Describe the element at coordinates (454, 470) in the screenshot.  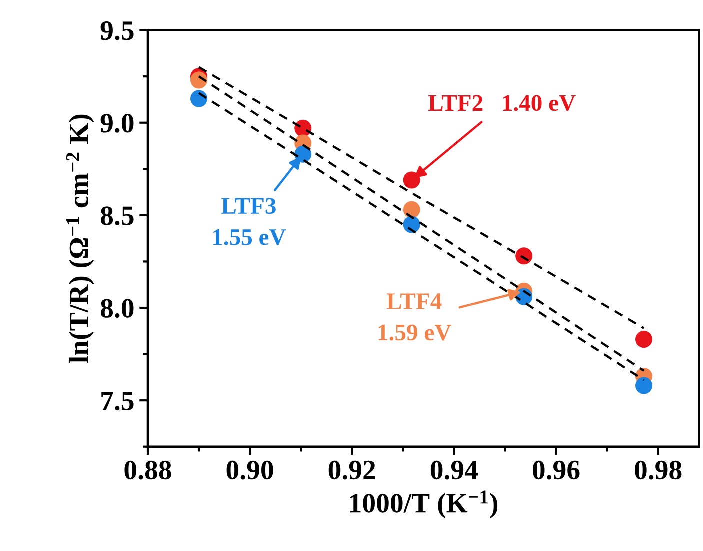
I see `x-tick-label: 0.94` at that location.